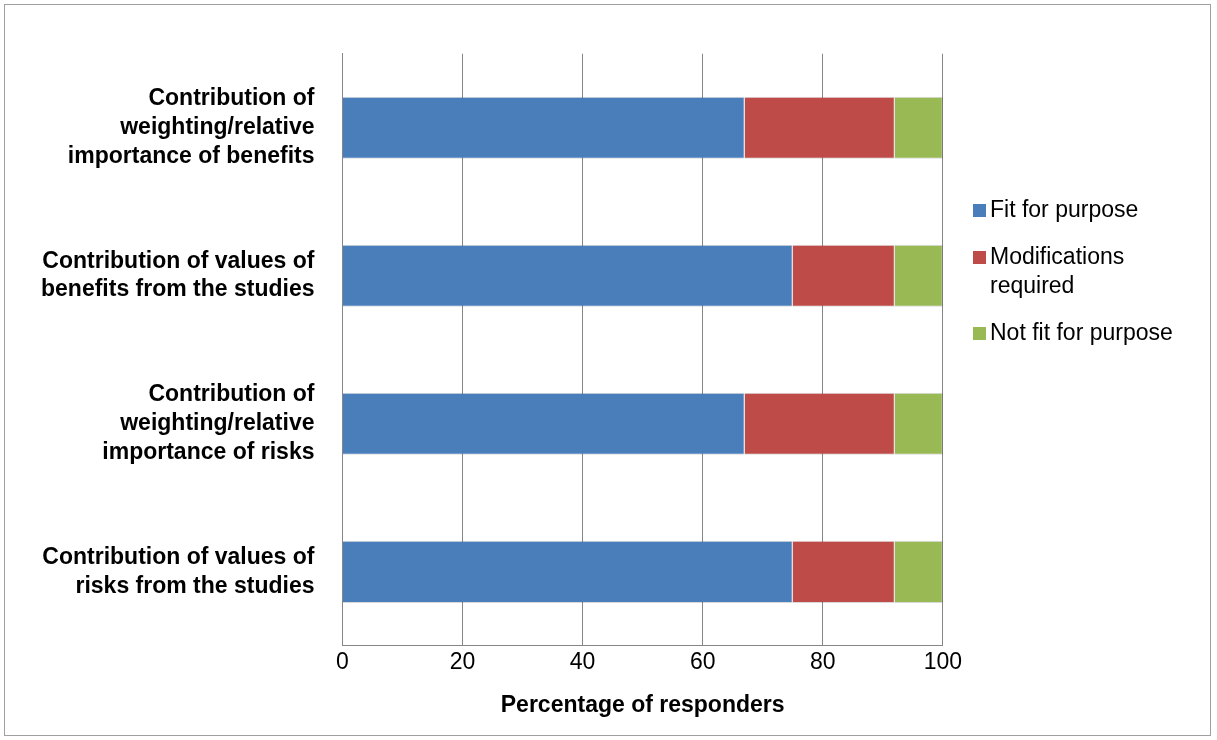  I want to click on y-tick-label: Contribution of values of risks from the studies, so click(178, 570).